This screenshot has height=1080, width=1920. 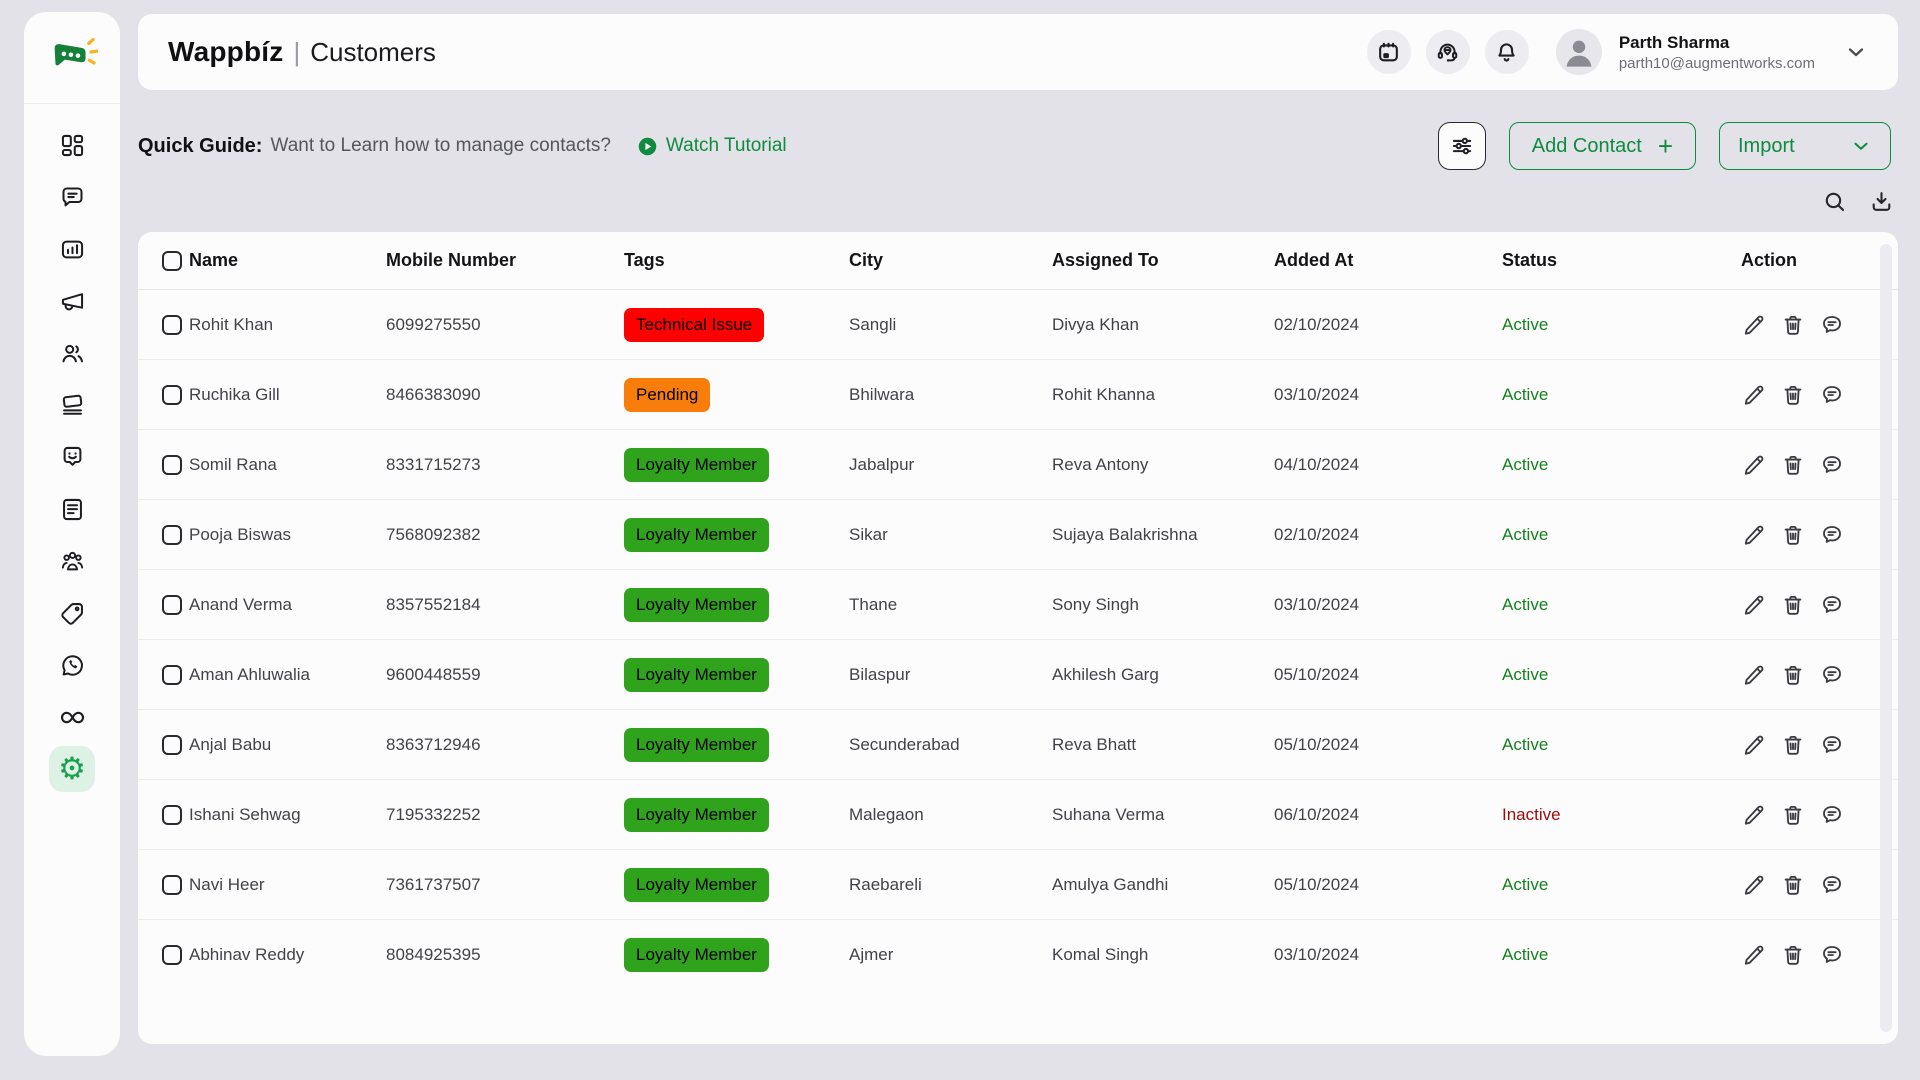 What do you see at coordinates (1578, 52) in the screenshot?
I see `user-avatar` at bounding box center [1578, 52].